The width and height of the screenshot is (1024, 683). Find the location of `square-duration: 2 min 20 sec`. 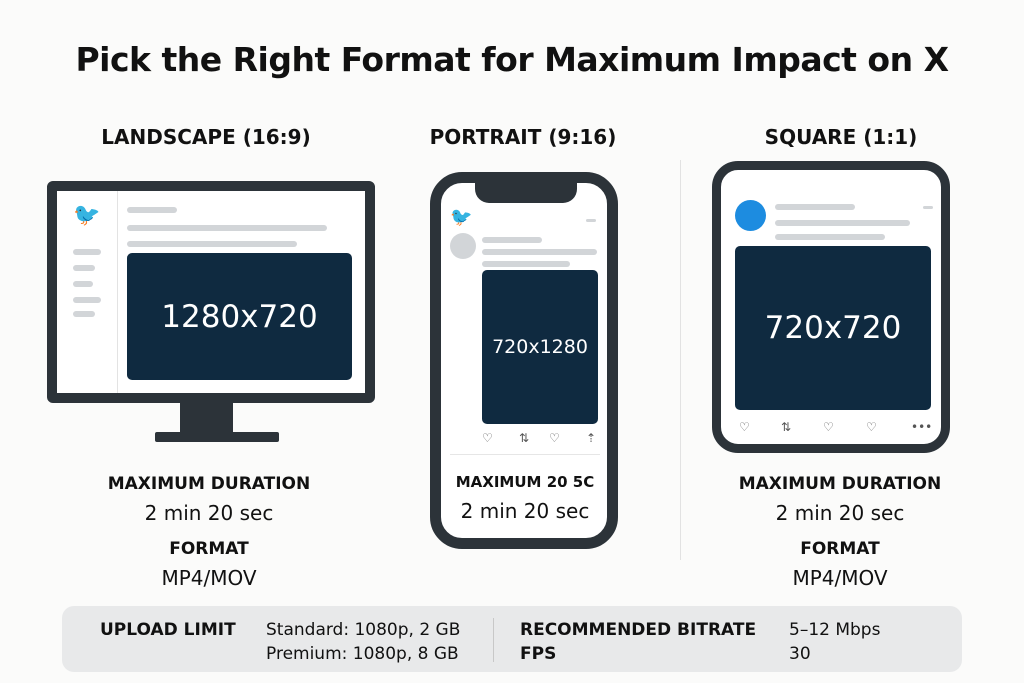

square-duration: 2 min 20 sec is located at coordinates (840, 513).